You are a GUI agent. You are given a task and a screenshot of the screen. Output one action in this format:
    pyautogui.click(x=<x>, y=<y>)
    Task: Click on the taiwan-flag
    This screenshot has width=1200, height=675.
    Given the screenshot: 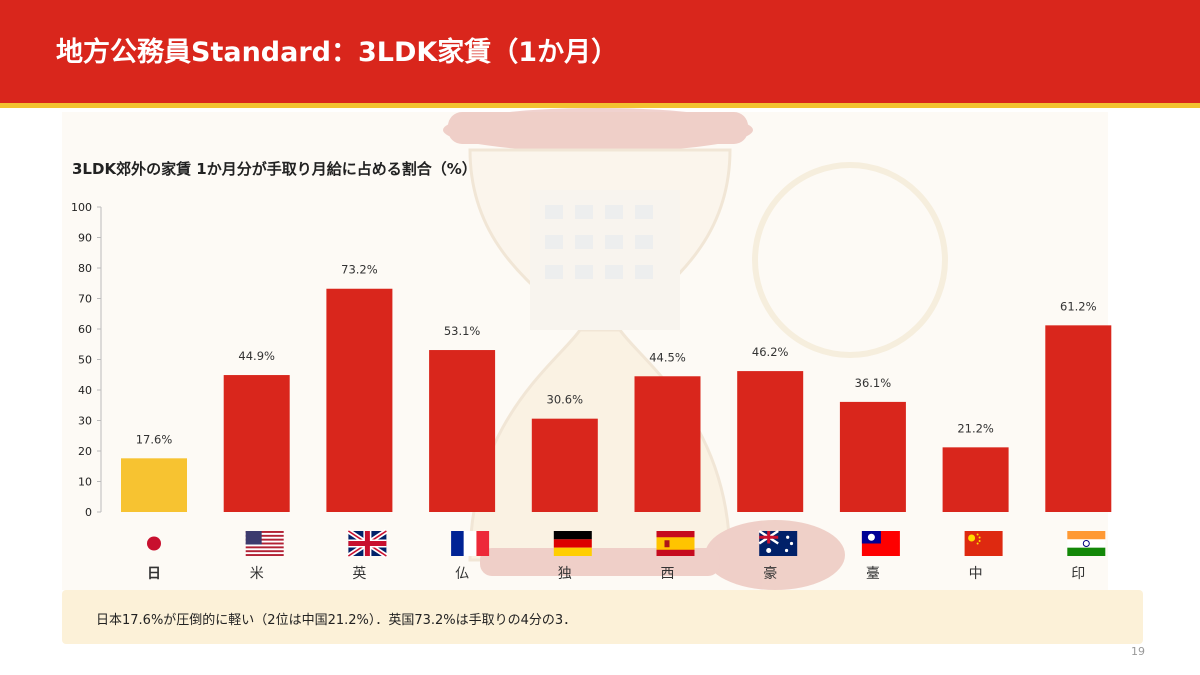 What is the action you would take?
    pyautogui.click(x=880, y=543)
    